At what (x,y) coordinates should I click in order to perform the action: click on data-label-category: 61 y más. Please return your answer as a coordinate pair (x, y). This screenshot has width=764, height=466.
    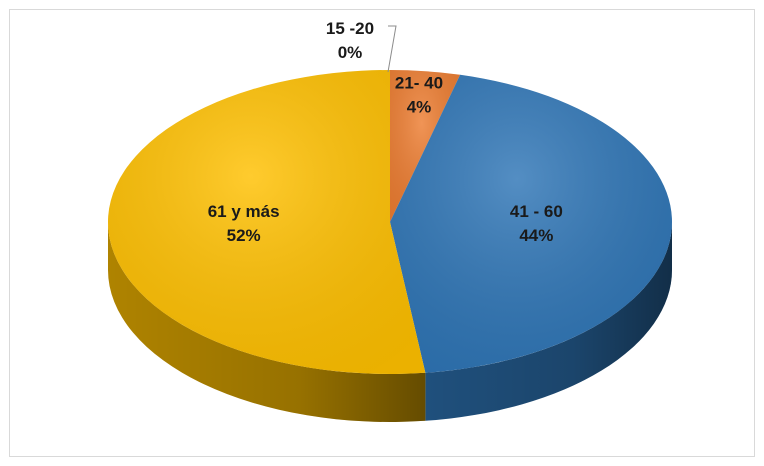
    Looking at the image, I should click on (244, 211).